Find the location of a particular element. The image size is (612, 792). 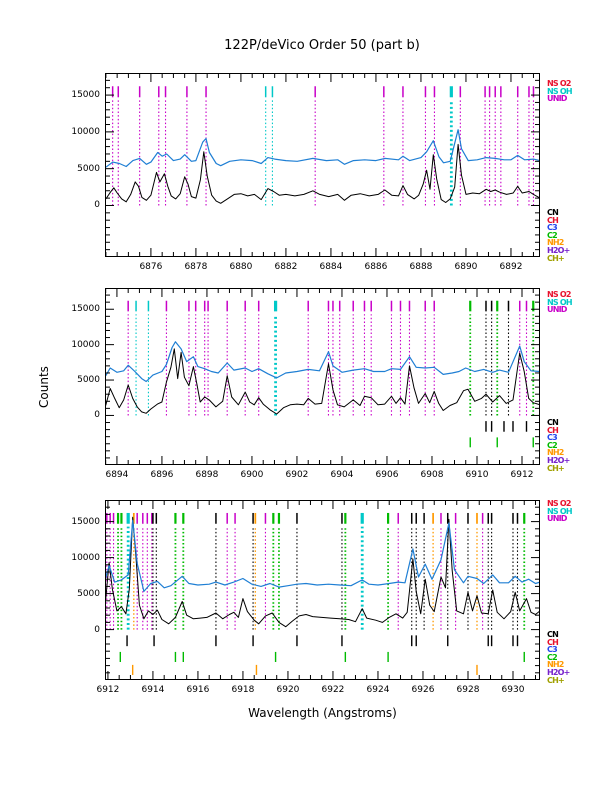

panel-1-legend-species: CN CH C3 C2 NH2 H2O+ CH+ is located at coordinates (558, 235).